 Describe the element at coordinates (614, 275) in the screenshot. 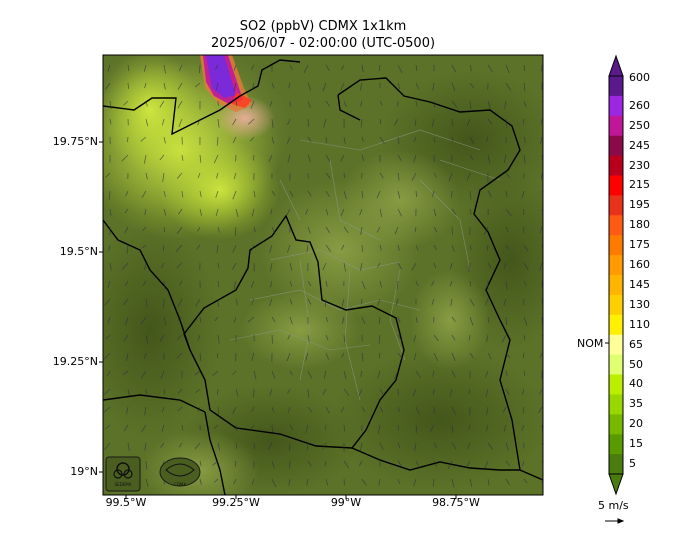

I see `colorbar` at that location.